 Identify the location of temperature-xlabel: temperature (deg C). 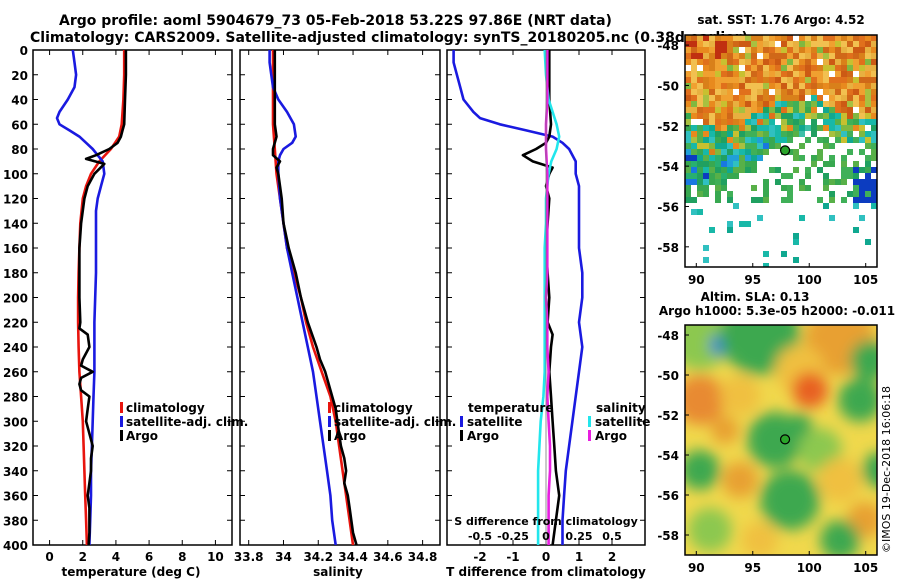
(131, 572).